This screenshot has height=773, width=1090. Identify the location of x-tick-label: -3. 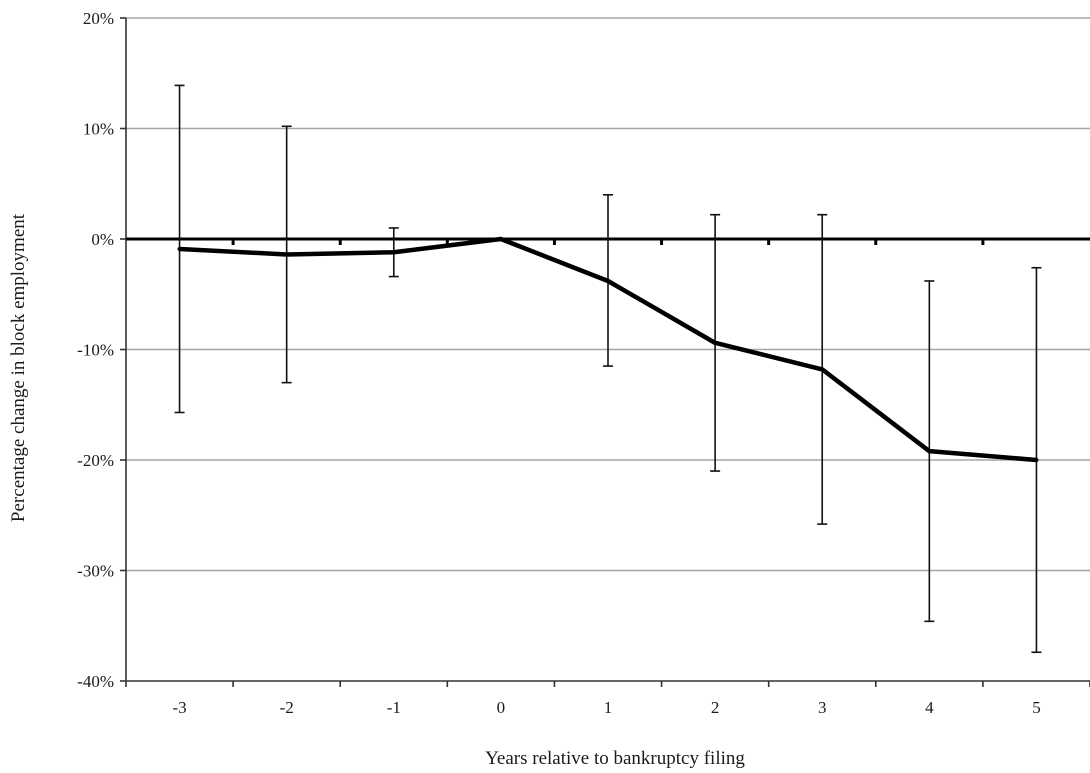
(179, 707).